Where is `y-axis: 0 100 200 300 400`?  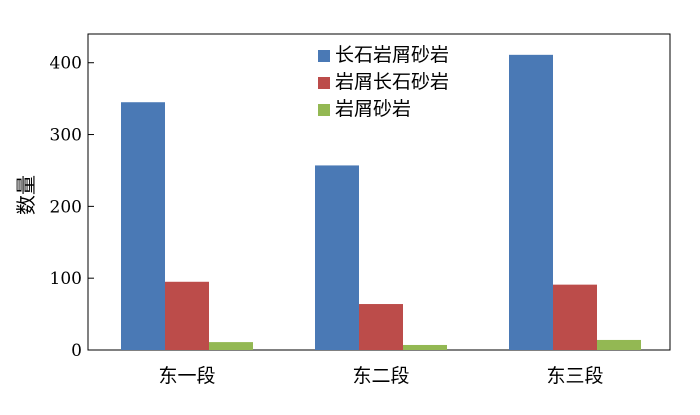
y-axis: 0 100 200 300 400 is located at coordinates (72, 207).